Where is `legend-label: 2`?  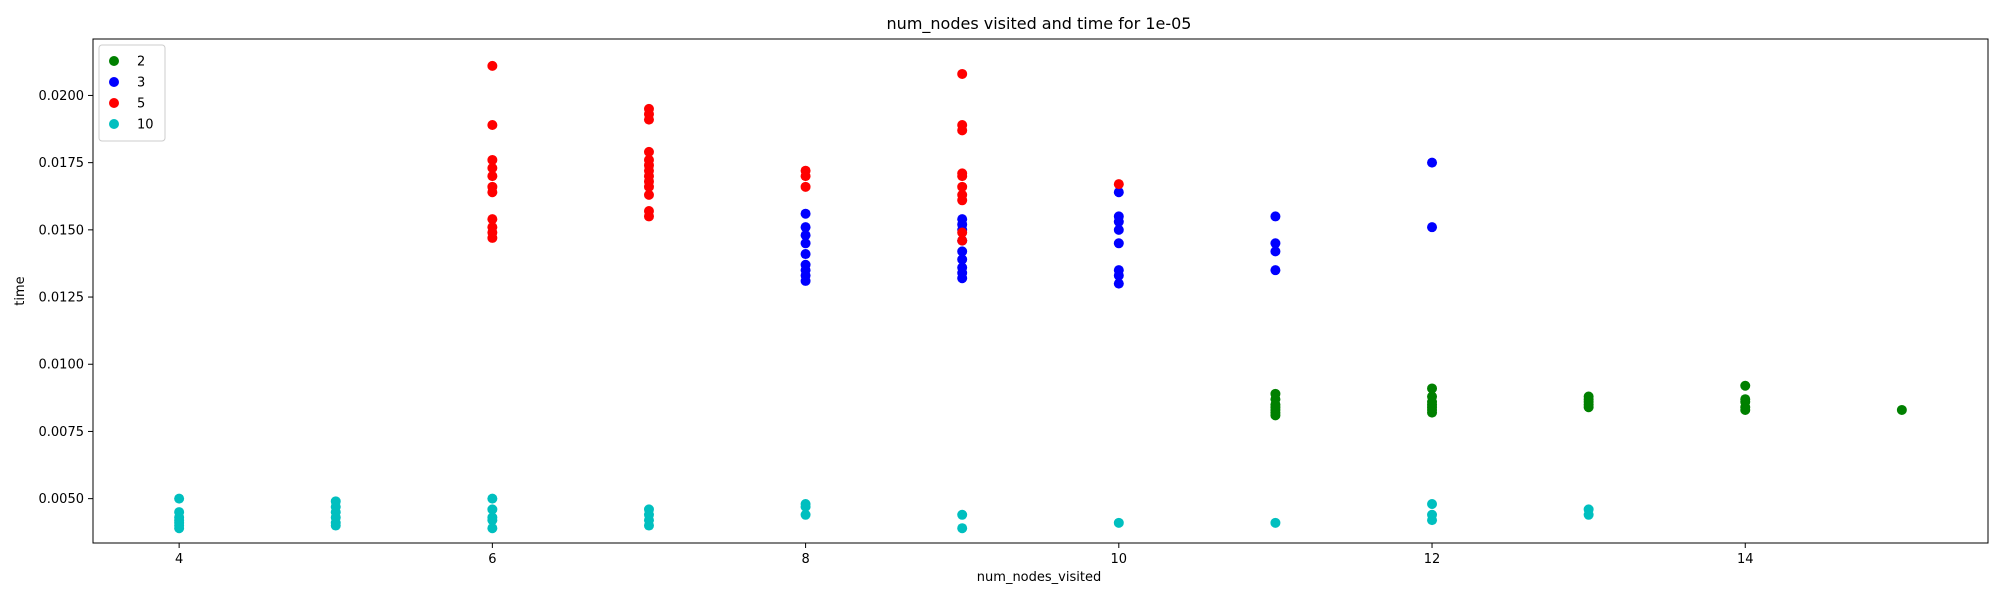
legend-label: 2 is located at coordinates (141, 62).